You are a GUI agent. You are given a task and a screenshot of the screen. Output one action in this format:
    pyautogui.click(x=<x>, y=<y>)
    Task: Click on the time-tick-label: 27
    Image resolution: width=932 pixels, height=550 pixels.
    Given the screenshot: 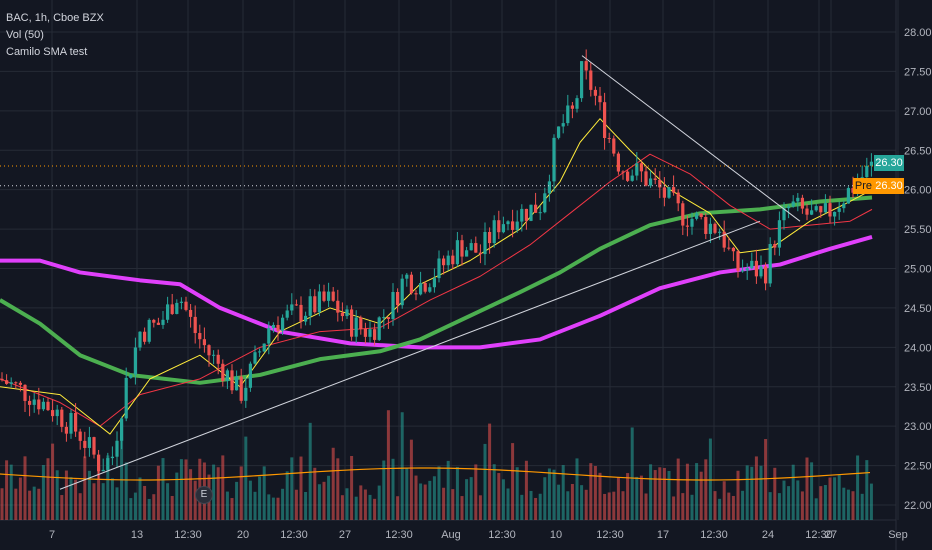 What is the action you would take?
    pyautogui.click(x=345, y=535)
    